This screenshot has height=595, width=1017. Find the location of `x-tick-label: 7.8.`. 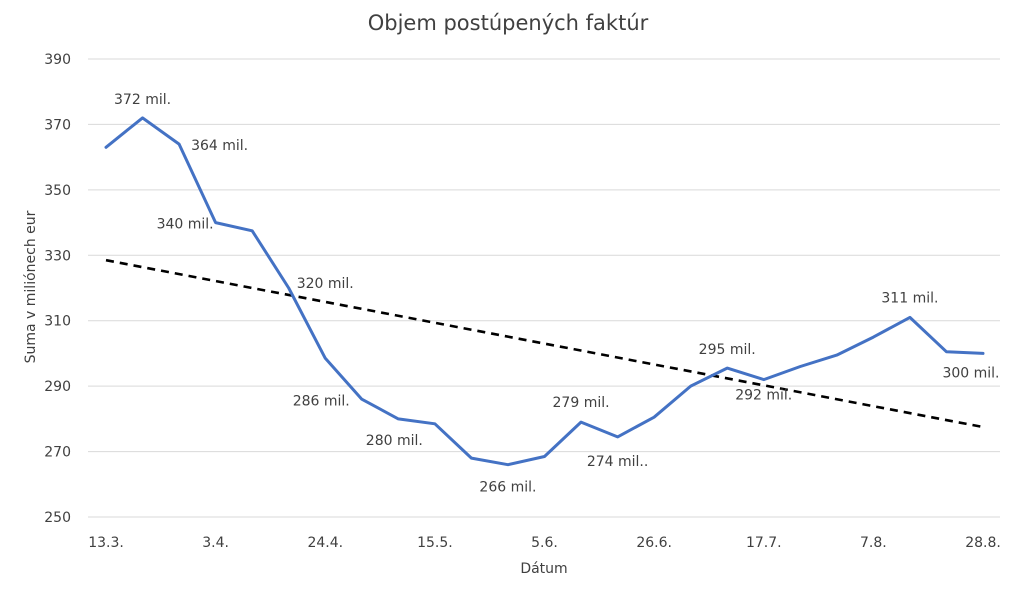

x-tick-label: 7.8. is located at coordinates (873, 543).